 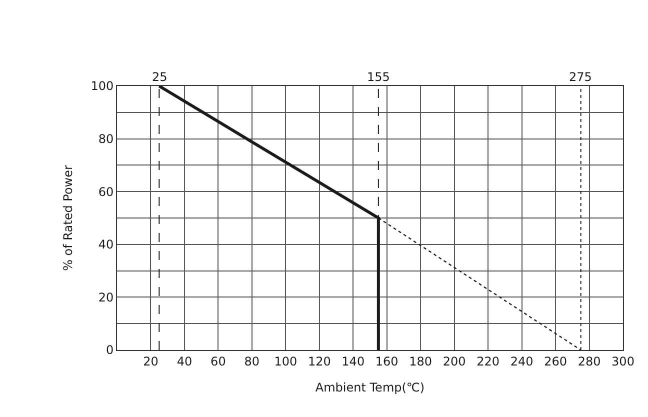 What do you see at coordinates (106, 139) in the screenshot?
I see `y-tick-label: 80` at bounding box center [106, 139].